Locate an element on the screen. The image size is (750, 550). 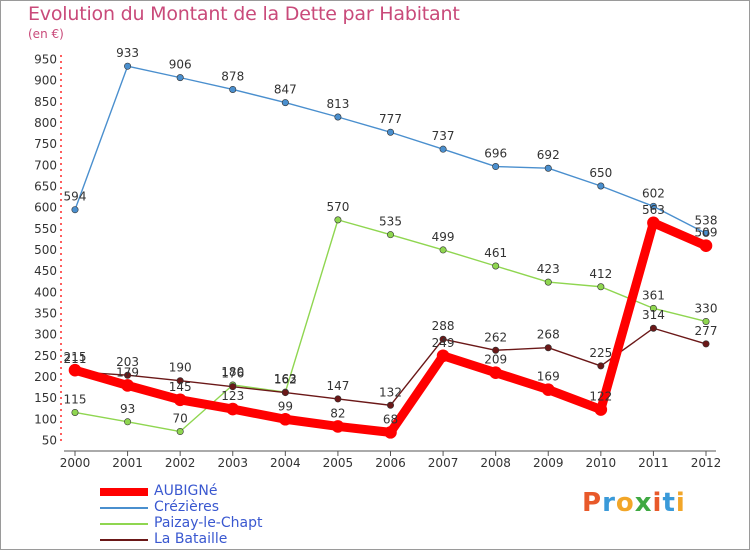
x-tick-label: 2009 is located at coordinates (548, 463).